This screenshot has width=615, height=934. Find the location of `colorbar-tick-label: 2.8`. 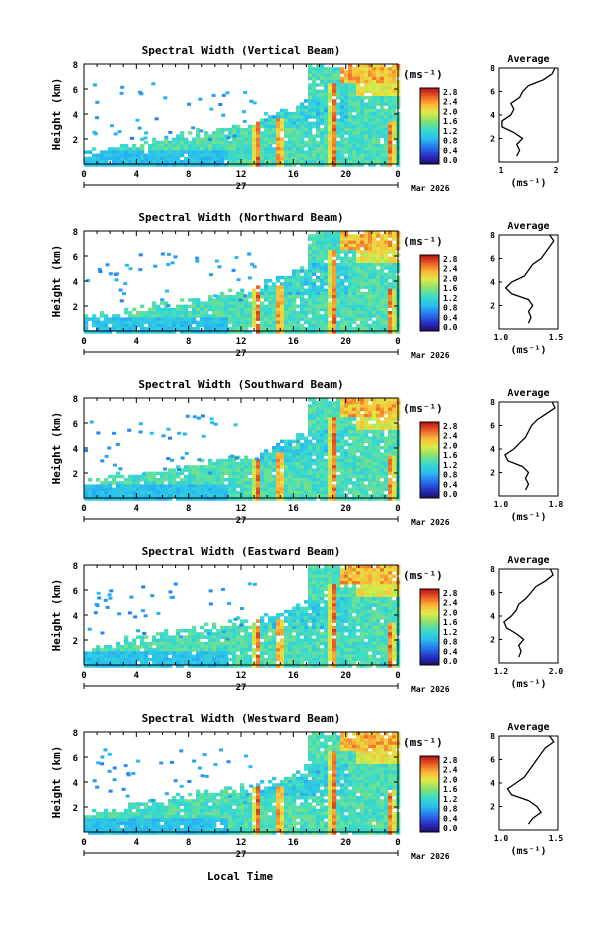

colorbar-tick-label: 2.8 is located at coordinates (450, 426).